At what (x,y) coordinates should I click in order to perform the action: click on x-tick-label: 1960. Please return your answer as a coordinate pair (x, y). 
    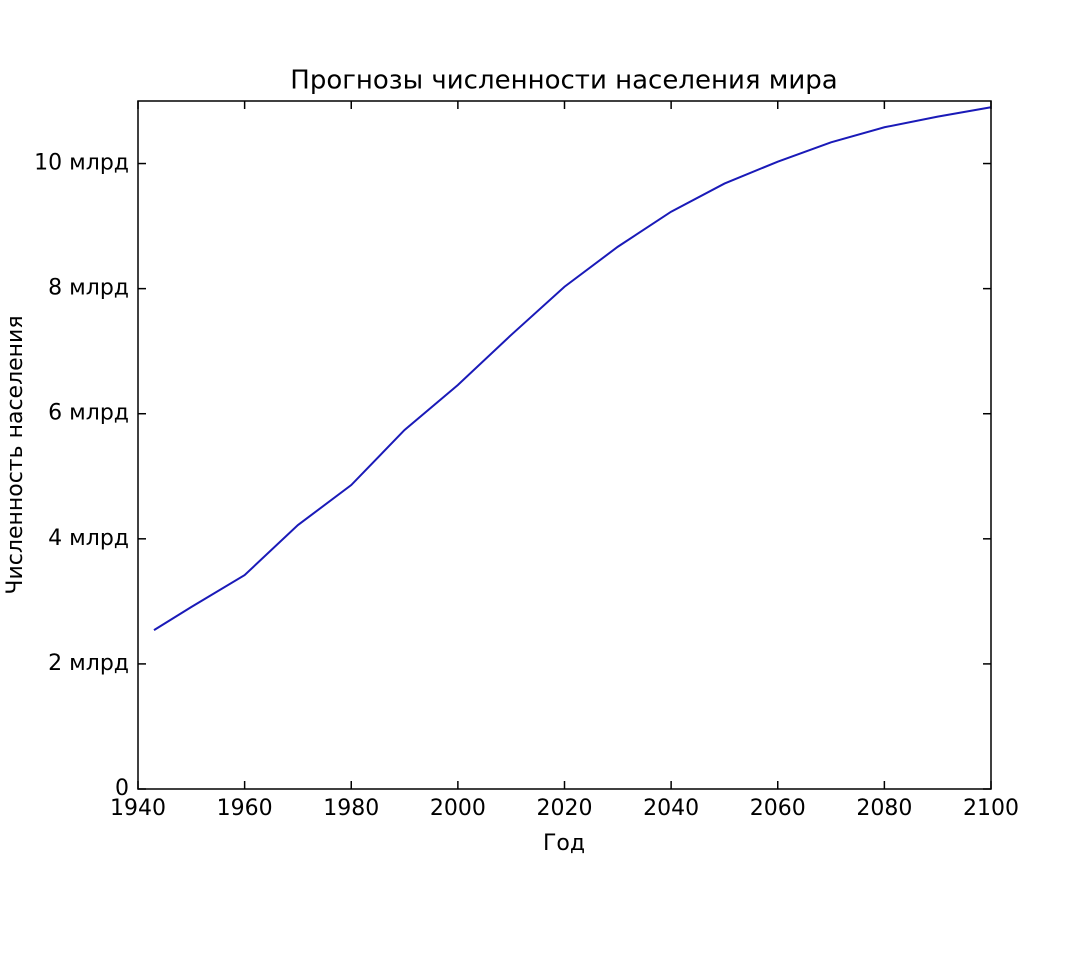
    Looking at the image, I should click on (245, 808).